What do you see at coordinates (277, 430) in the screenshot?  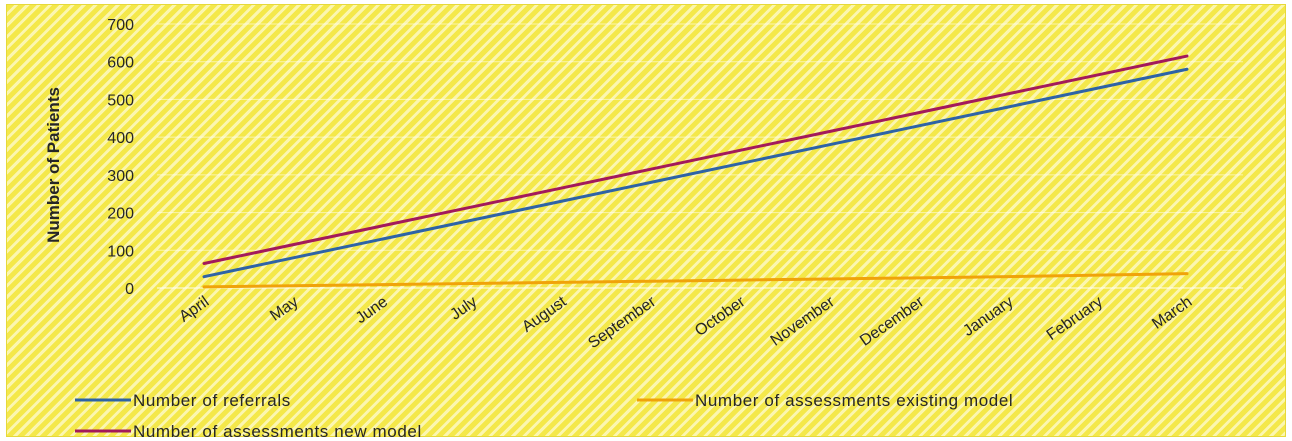 I see `legend-label: Number of assessments new model` at bounding box center [277, 430].